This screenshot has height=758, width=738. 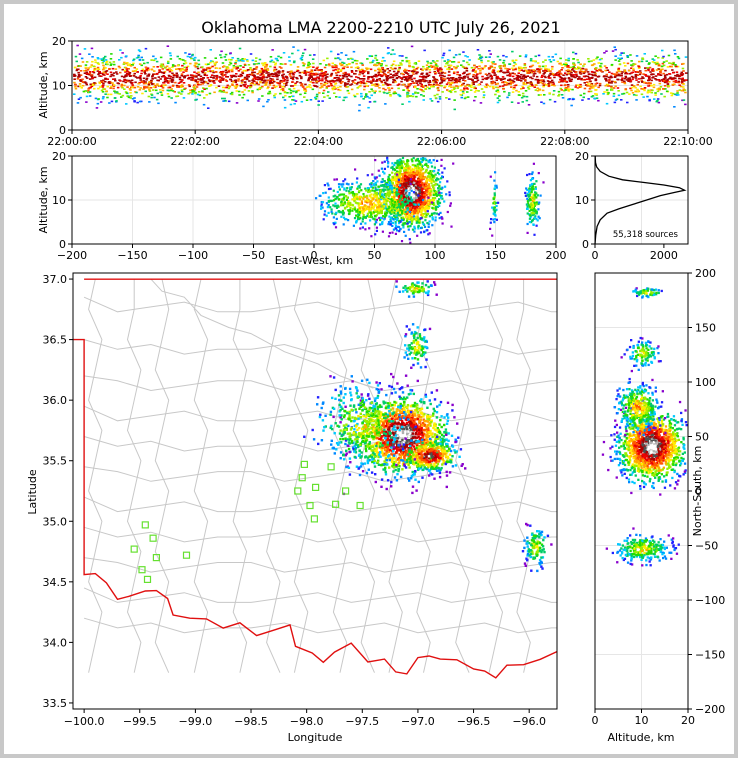 I want to click on latitude-label: Latitude, so click(x=32, y=492).